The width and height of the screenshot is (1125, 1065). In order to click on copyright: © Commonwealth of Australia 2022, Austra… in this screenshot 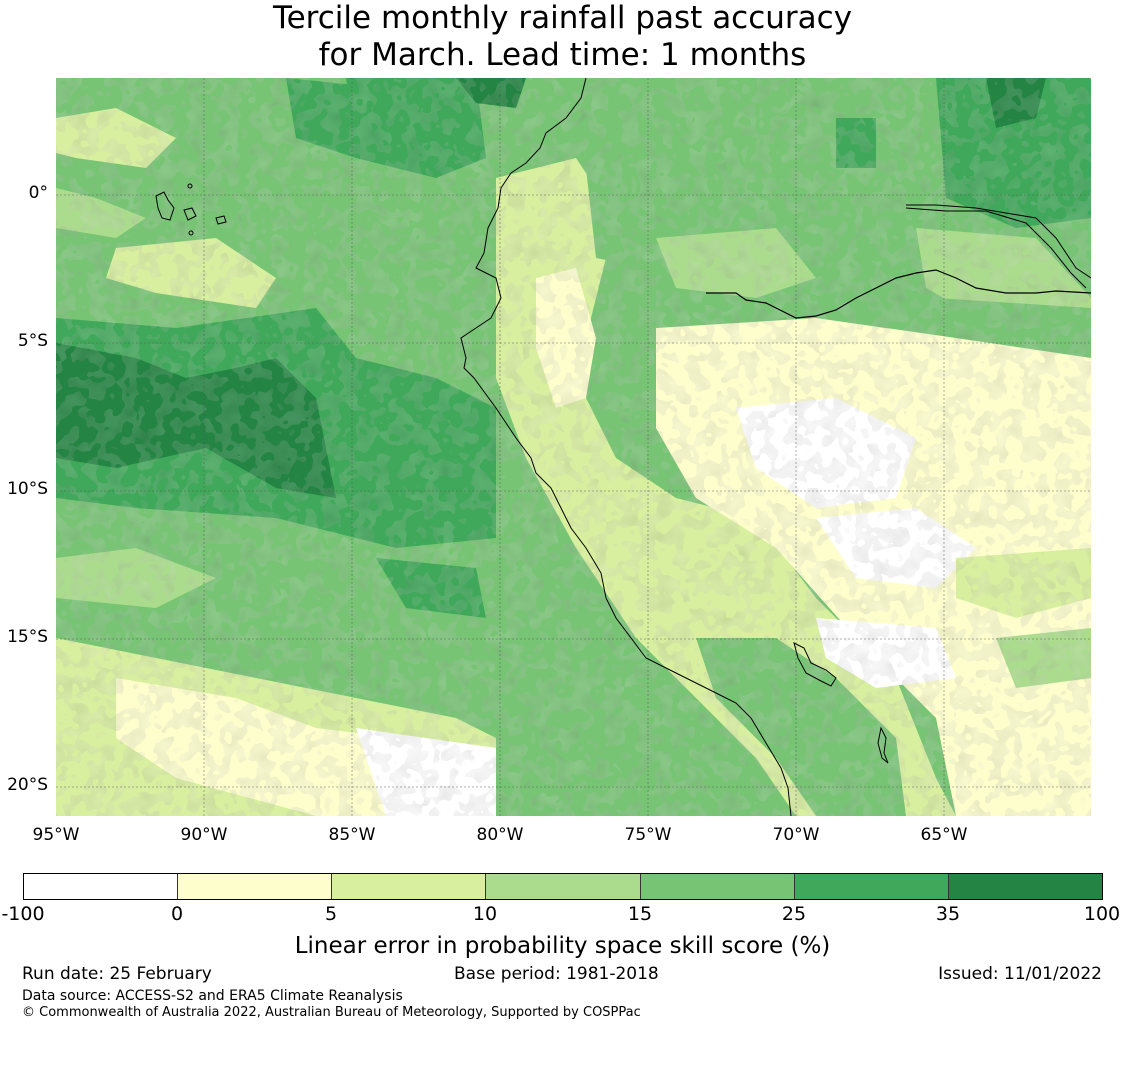, I will do `click(331, 1012)`.